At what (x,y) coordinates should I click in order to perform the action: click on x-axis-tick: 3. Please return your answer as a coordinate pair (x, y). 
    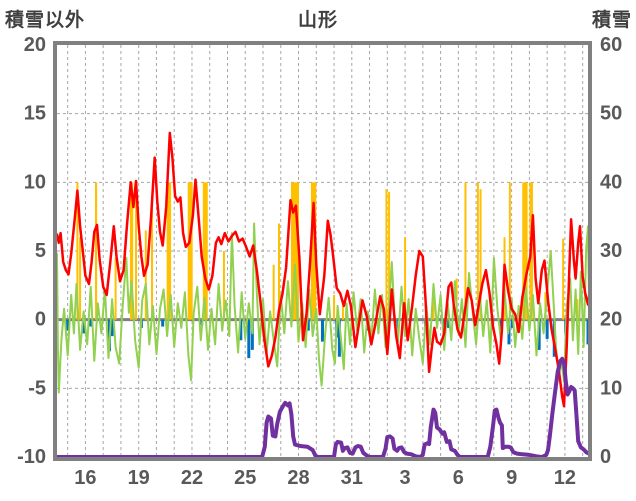
    Looking at the image, I should click on (405, 478).